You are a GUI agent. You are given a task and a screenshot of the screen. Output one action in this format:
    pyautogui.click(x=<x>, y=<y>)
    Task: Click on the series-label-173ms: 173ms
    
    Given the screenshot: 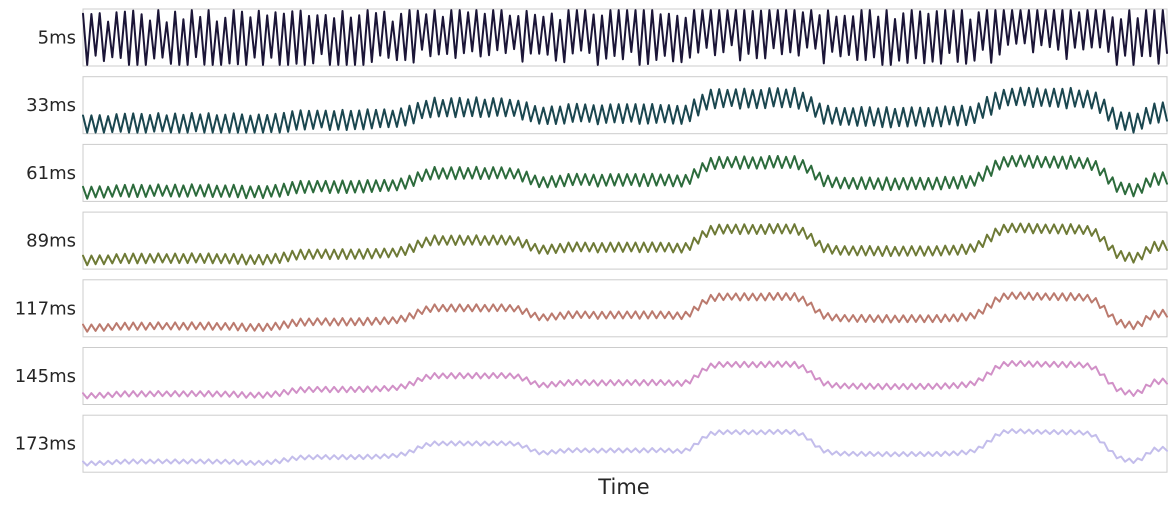 What is the action you would take?
    pyautogui.click(x=45, y=444)
    